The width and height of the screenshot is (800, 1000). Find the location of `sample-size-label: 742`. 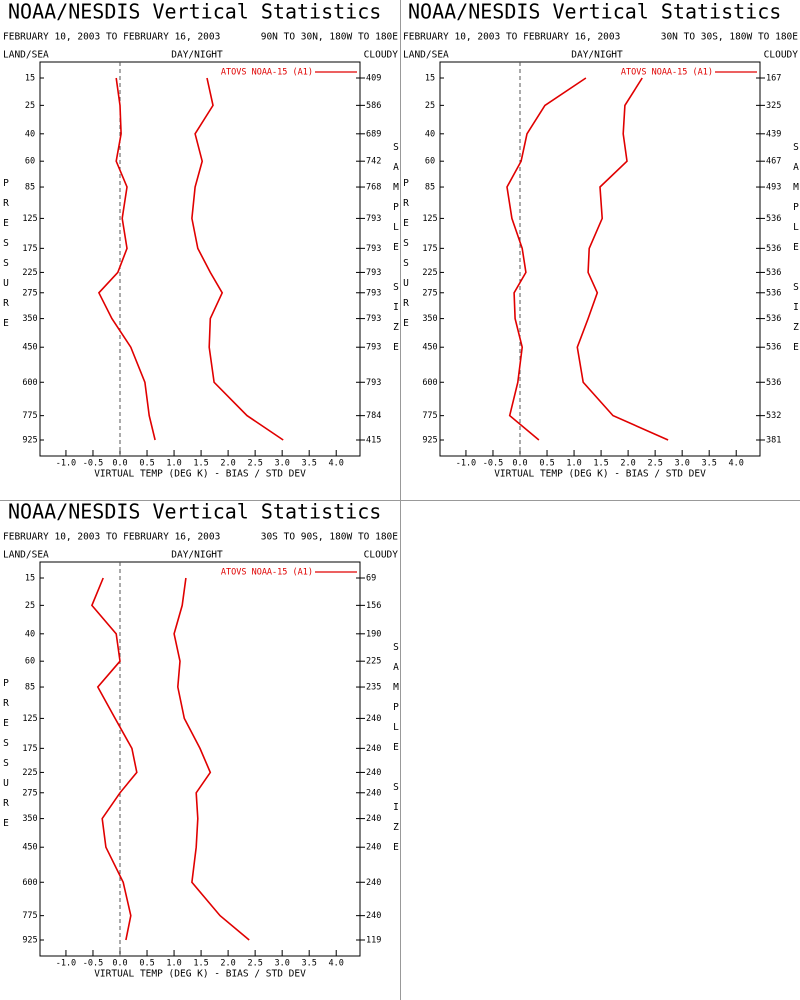

sample-size-label: 742 is located at coordinates (373, 162).